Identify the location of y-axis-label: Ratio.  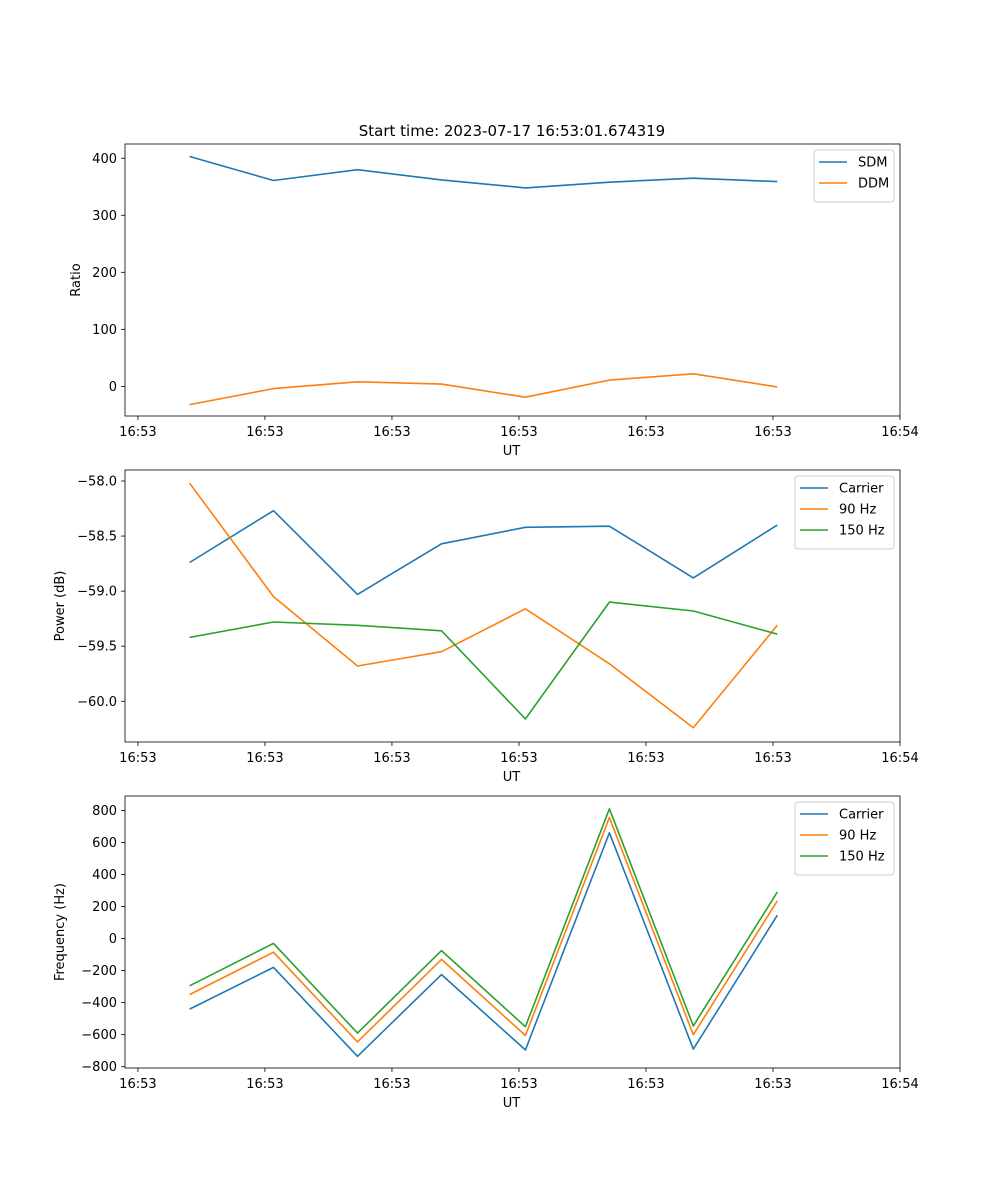
(76, 279).